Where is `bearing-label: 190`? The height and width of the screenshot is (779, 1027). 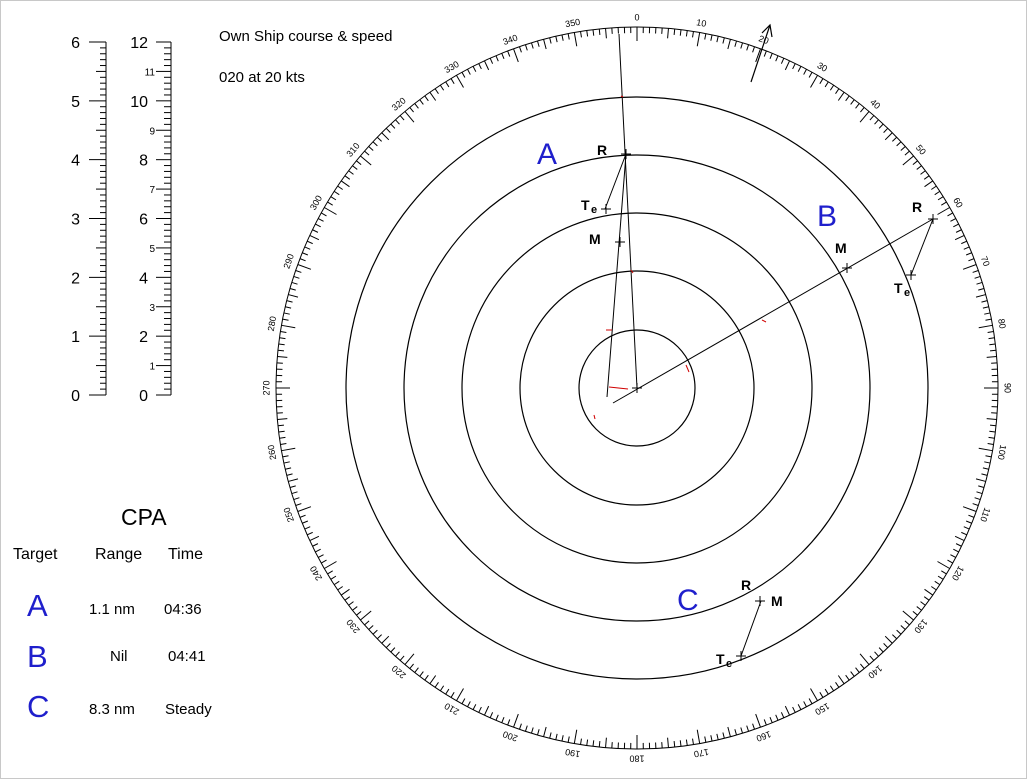 bearing-label: 190 is located at coordinates (572, 753).